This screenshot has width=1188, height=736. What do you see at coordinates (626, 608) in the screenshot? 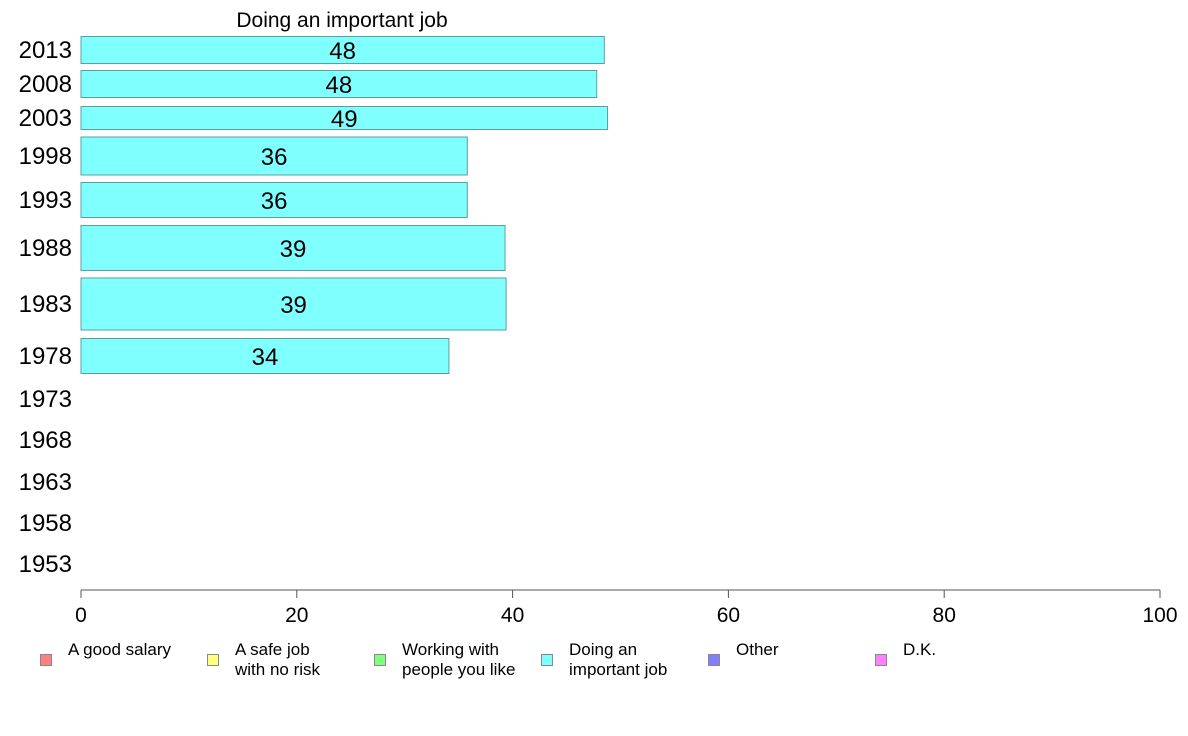
I see `x-axis: 0 20 40 60 80 100` at bounding box center [626, 608].